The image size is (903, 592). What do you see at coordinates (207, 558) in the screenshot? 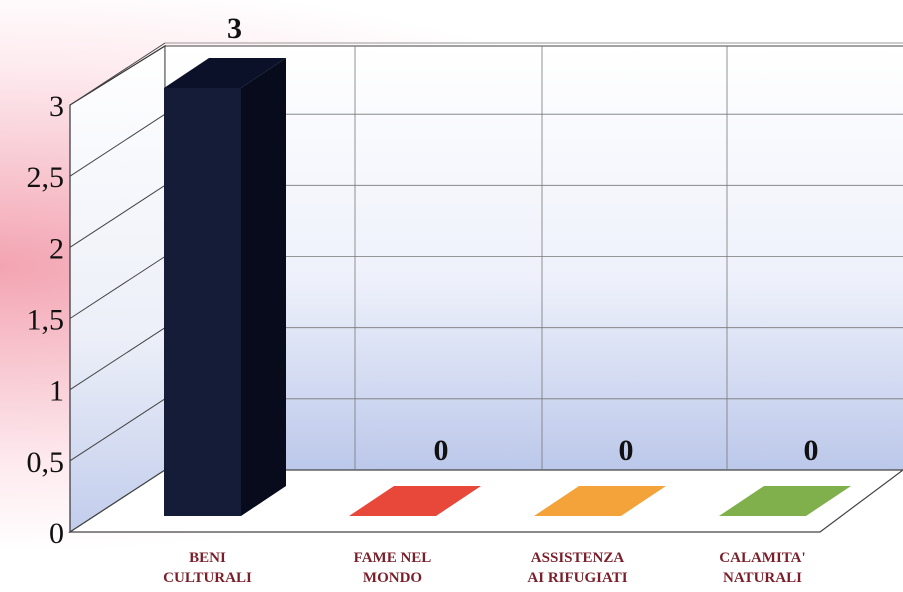
I see `x-axis-label-line: BENI` at bounding box center [207, 558].